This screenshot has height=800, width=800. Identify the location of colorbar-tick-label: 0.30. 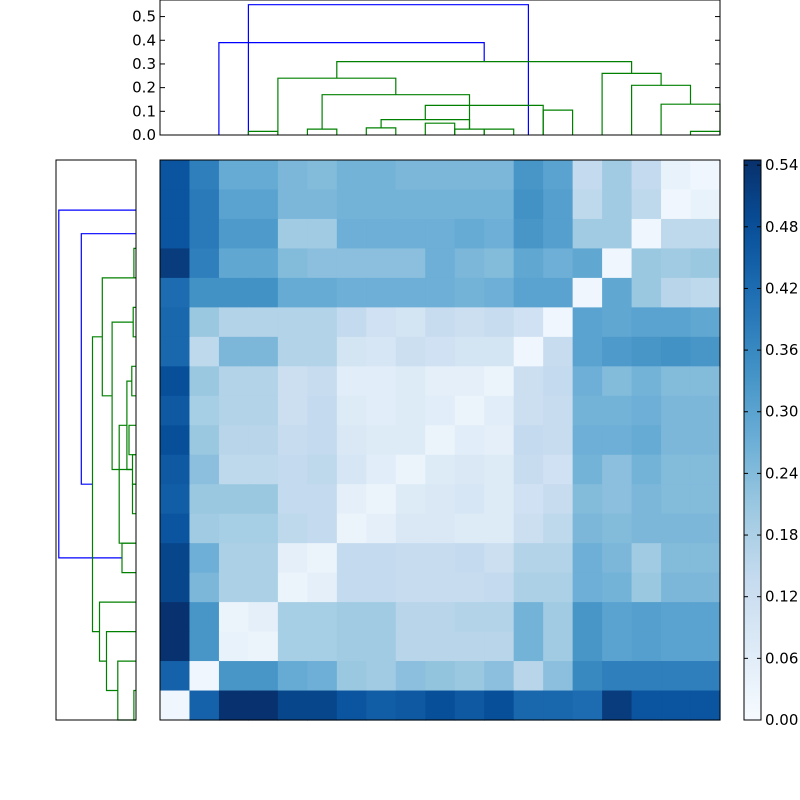
(781, 412).